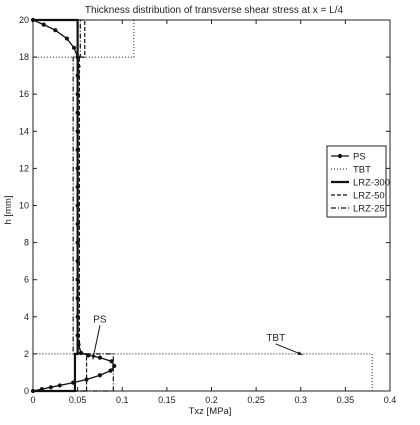 This screenshot has width=420, height=425. I want to click on legend-marker-ps, so click(340, 156).